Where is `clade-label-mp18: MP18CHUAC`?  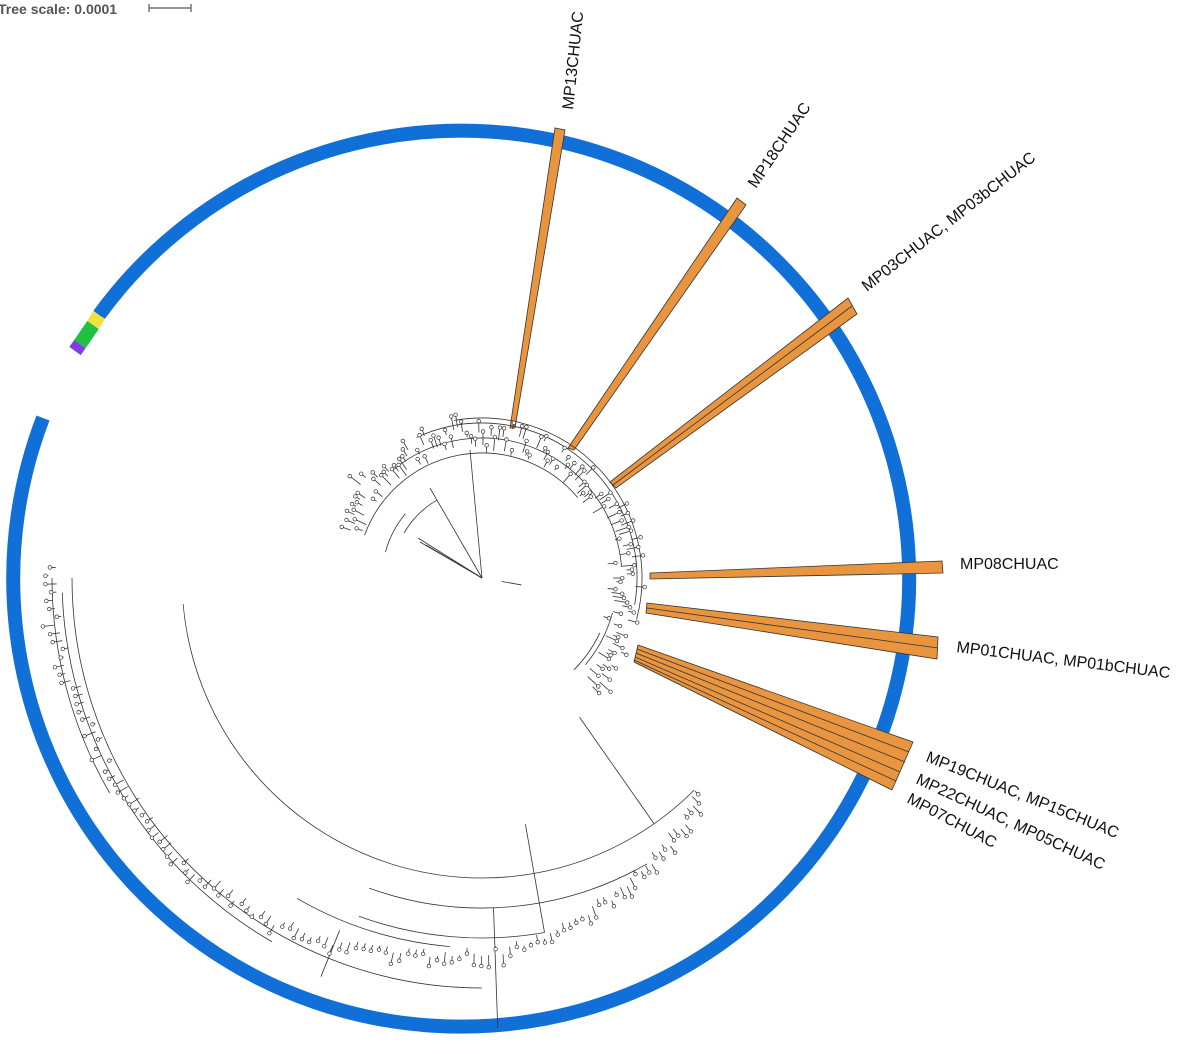
clade-label-mp18: MP18CHUAC is located at coordinates (779, 145).